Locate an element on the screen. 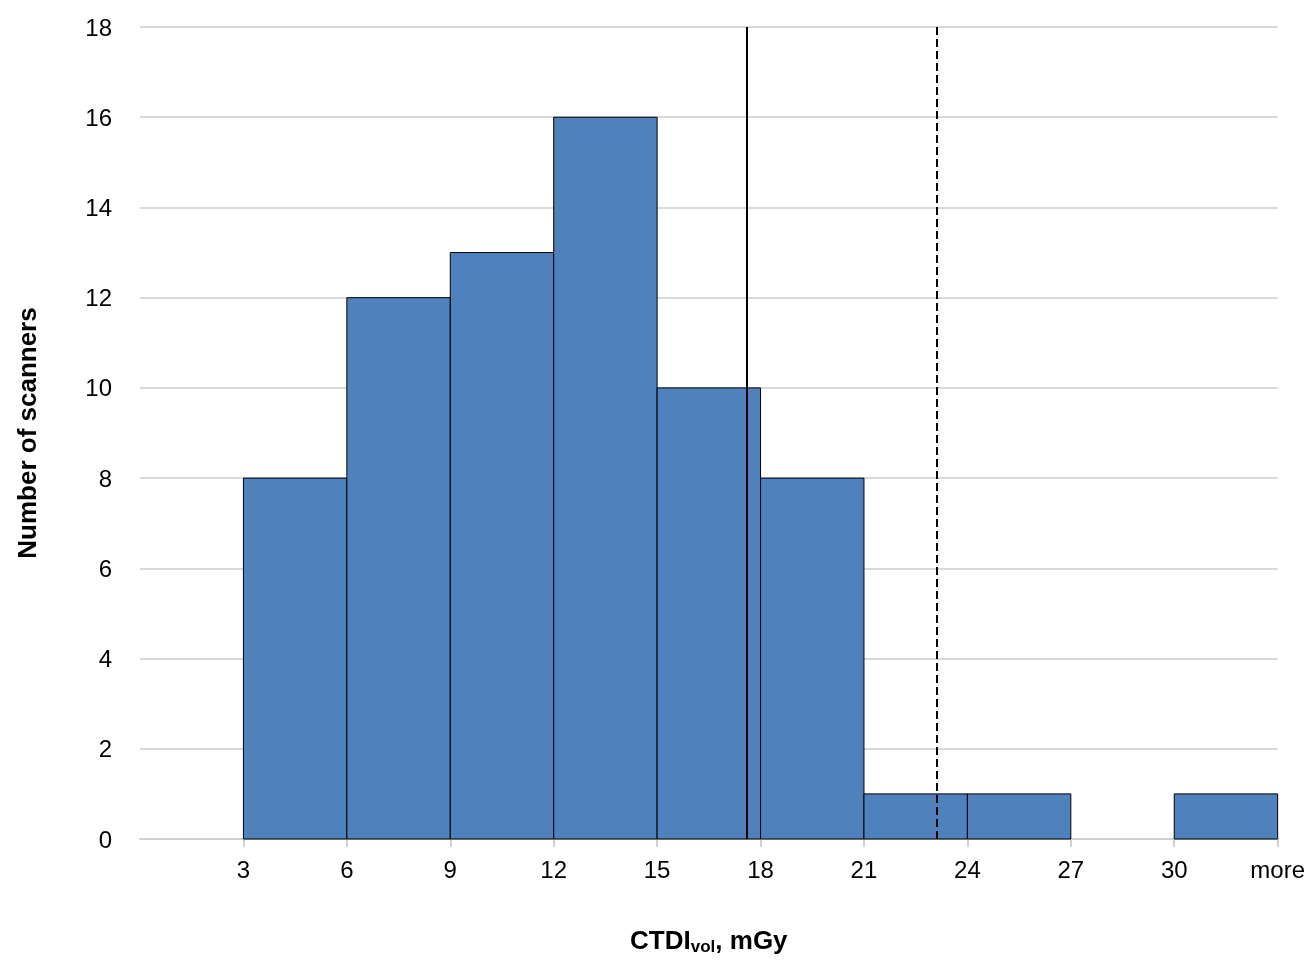 This screenshot has width=1308, height=960. x-tick-label: 18 is located at coordinates (760, 869).